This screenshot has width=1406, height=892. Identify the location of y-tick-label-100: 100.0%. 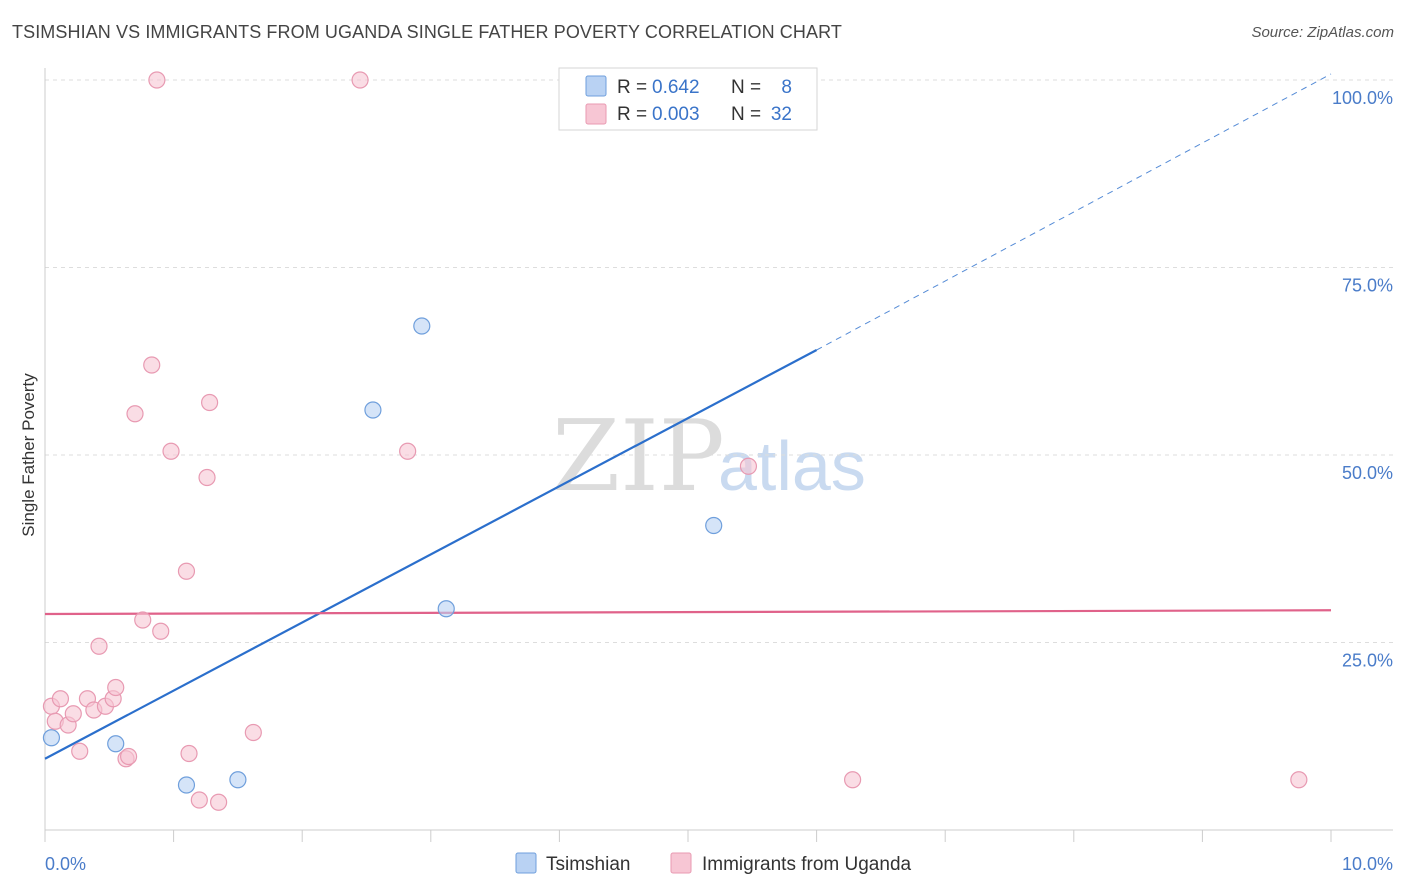
(1362, 98).